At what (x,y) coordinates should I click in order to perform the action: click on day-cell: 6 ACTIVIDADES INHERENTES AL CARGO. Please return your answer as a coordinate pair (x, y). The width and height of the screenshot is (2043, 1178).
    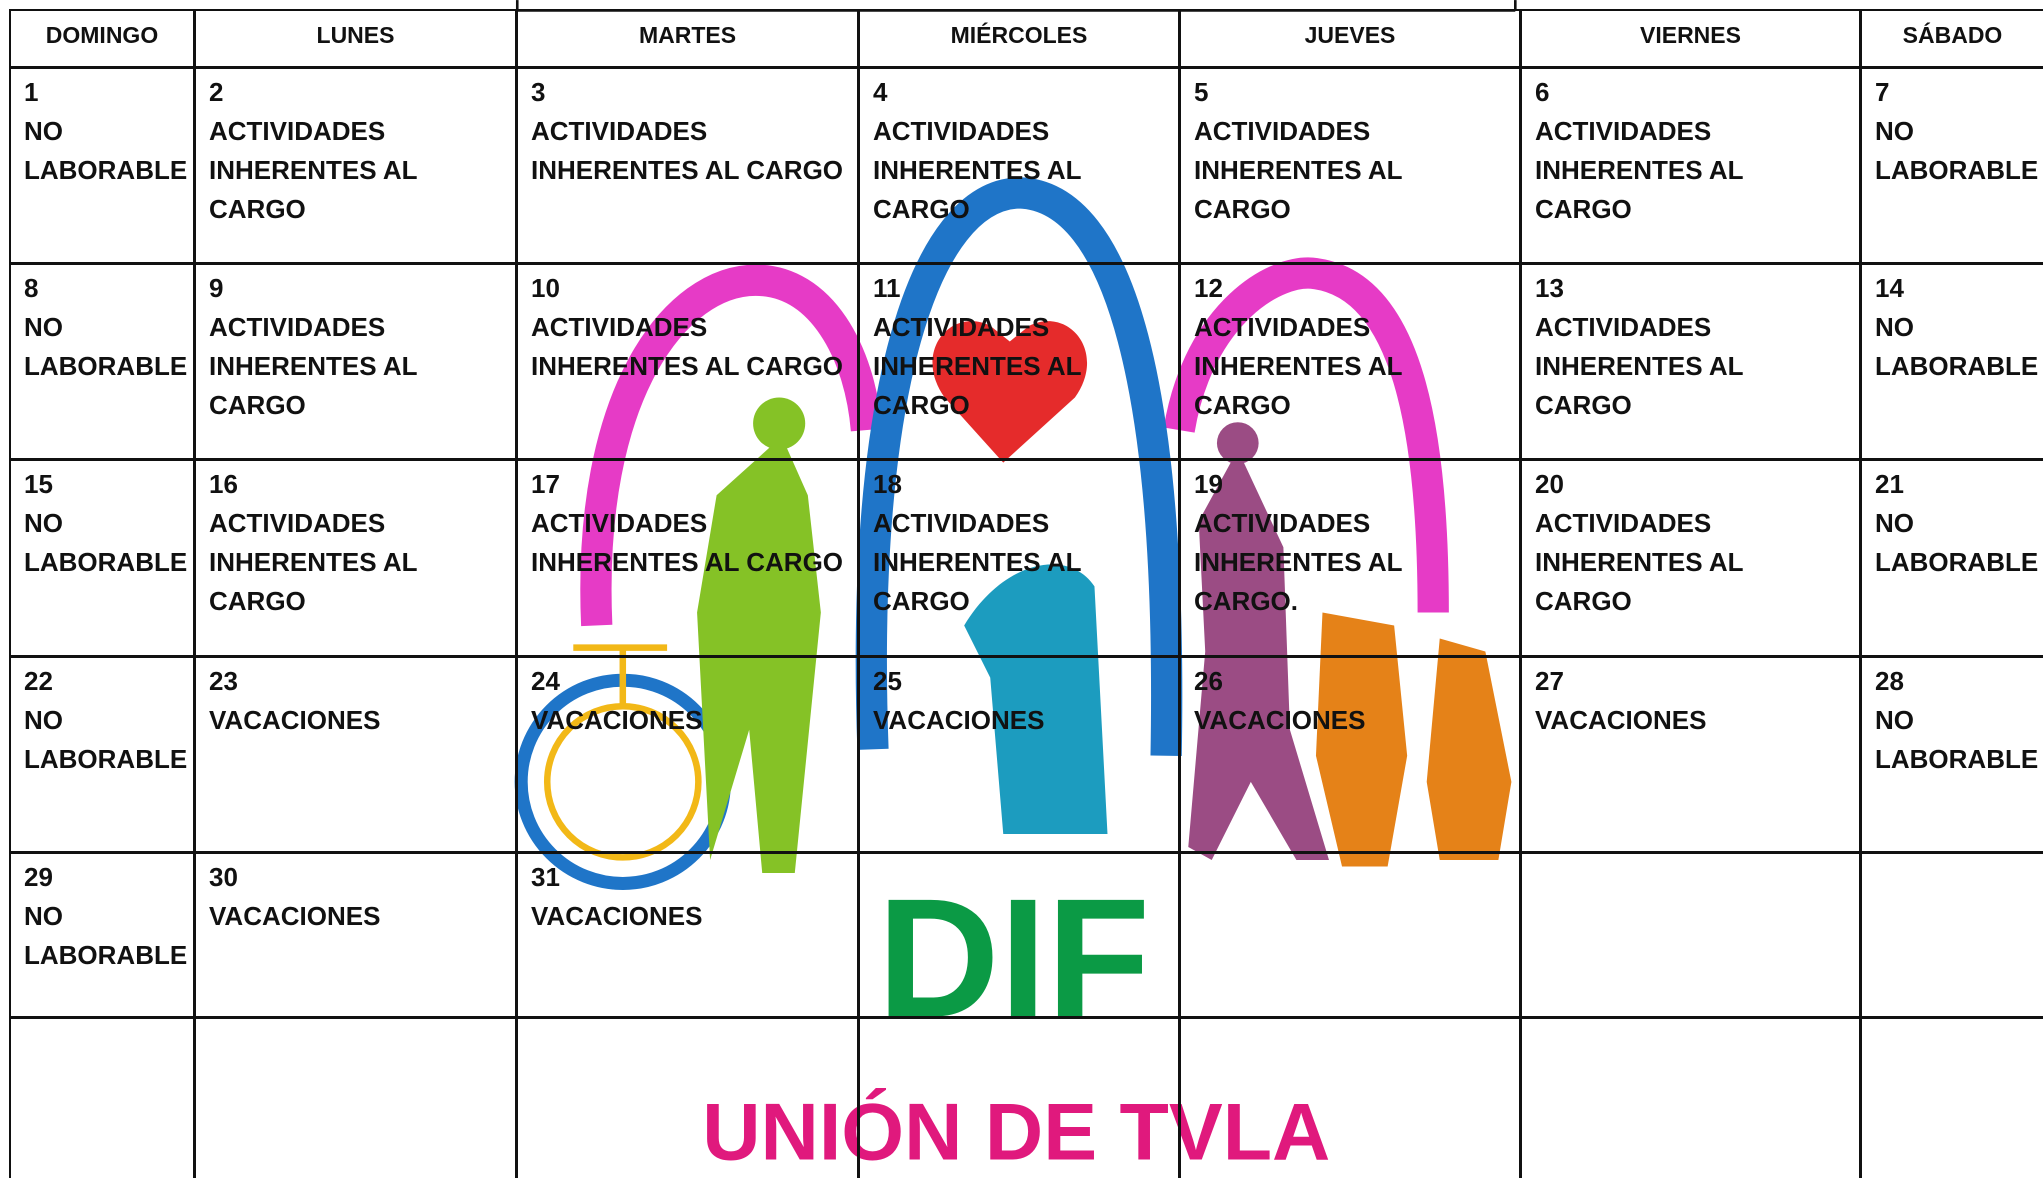
    Looking at the image, I should click on (1690, 165).